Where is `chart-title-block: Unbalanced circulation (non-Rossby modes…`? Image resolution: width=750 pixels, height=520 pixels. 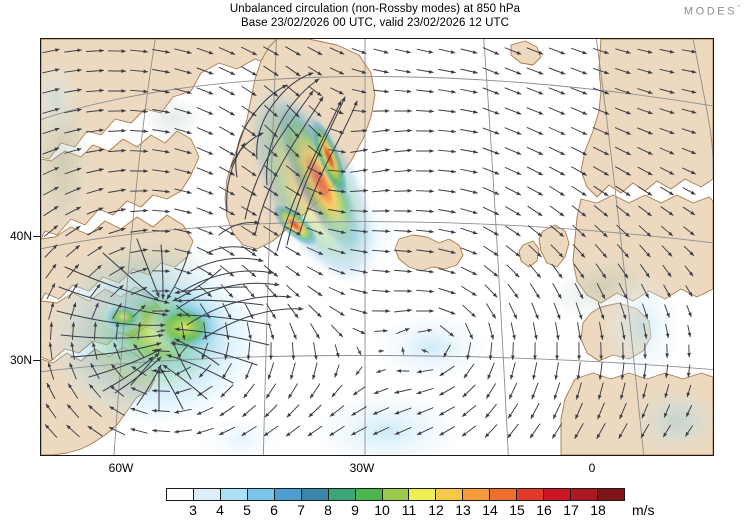 chart-title-block: Unbalanced circulation (non-Rossby modes… is located at coordinates (375, 16).